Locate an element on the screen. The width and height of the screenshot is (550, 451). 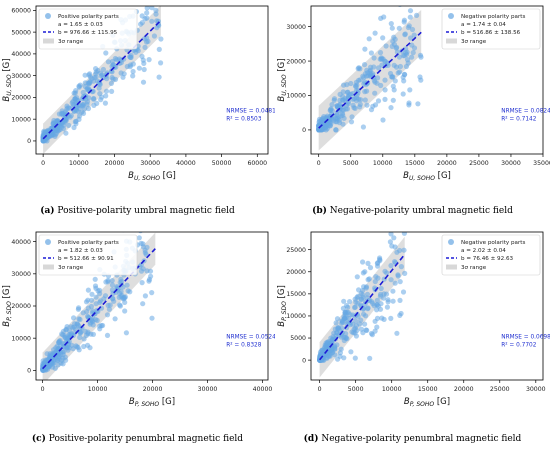
x-axis-label-sub: U, SOHO is located at coordinates (422, 178).